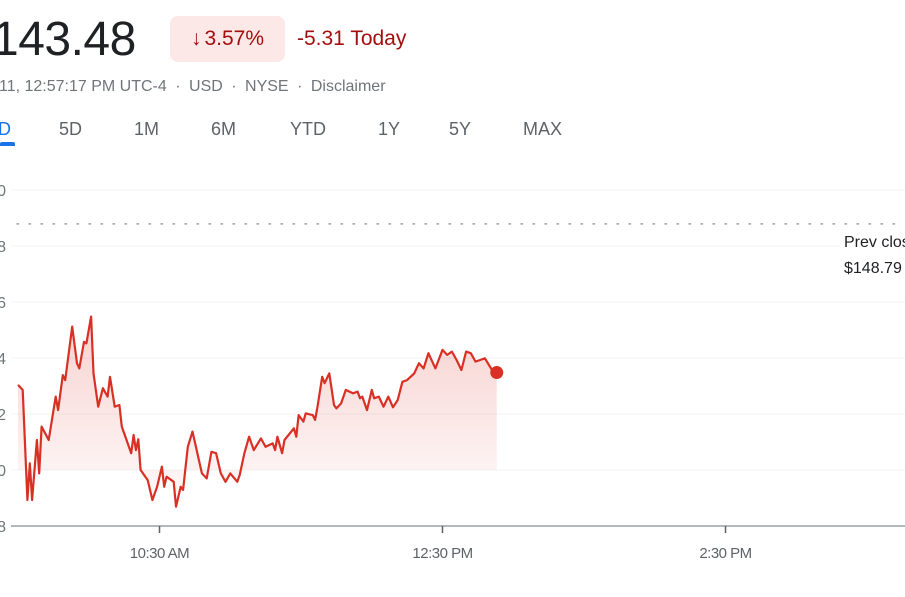 This screenshot has height=597, width=905. I want to click on arrow-down-icon: ↓, so click(196, 38).